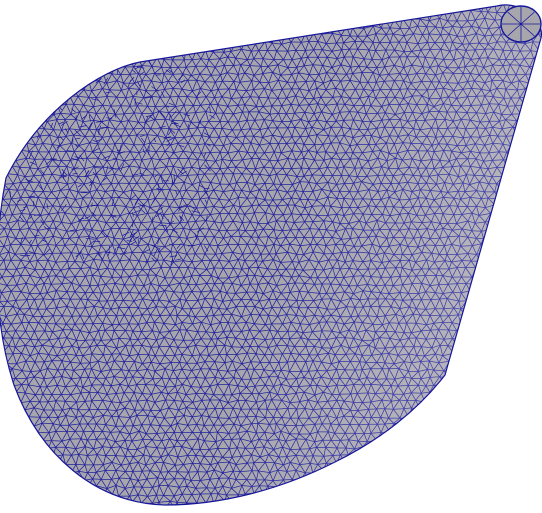 This screenshot has width=542, height=513. I want to click on tip-cap-edges, so click(521, 24).